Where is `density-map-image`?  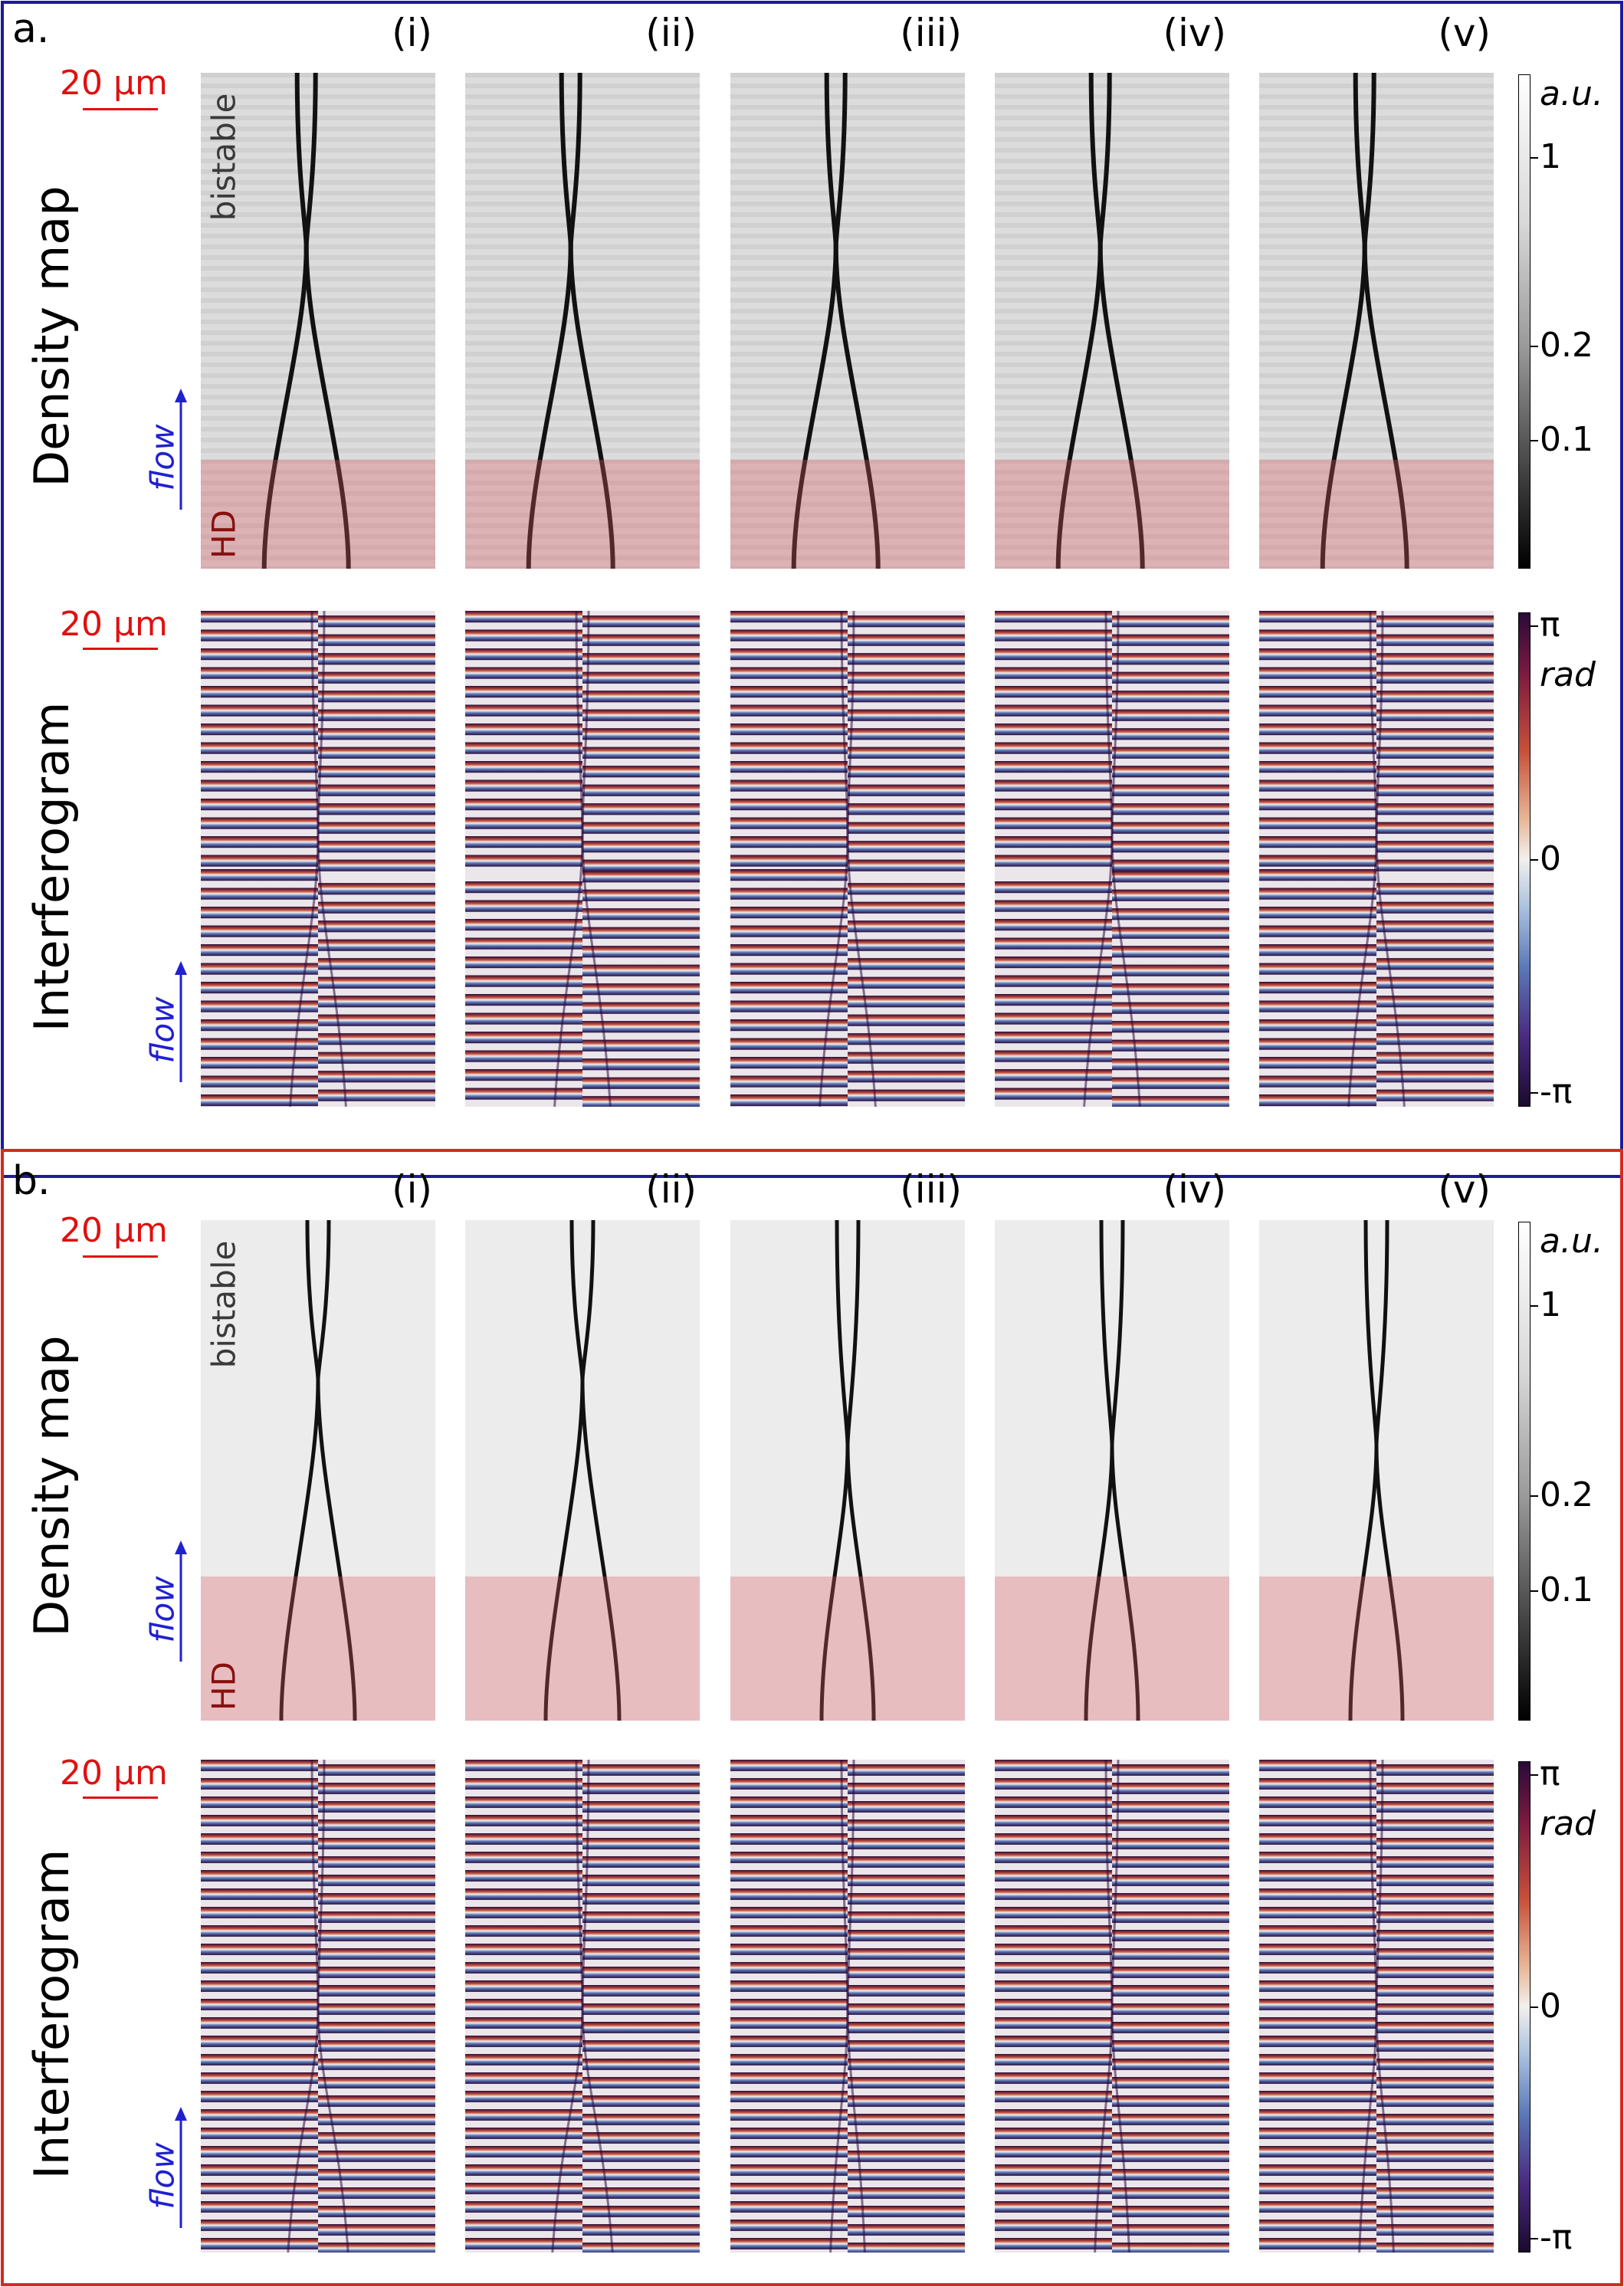 density-map-image is located at coordinates (583, 321).